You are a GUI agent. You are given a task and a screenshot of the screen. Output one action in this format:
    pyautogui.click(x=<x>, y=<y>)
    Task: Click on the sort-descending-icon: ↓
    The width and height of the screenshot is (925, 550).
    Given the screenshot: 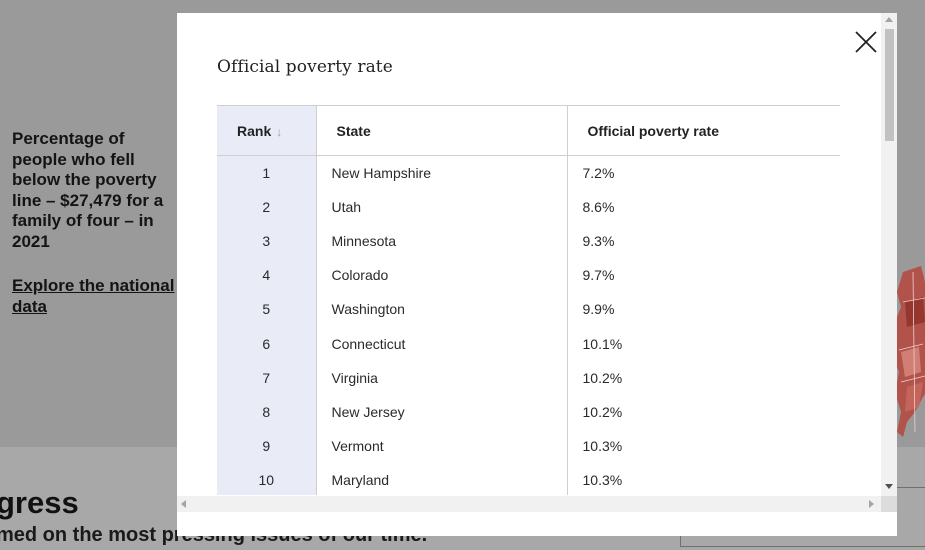 What is the action you would take?
    pyautogui.click(x=279, y=131)
    